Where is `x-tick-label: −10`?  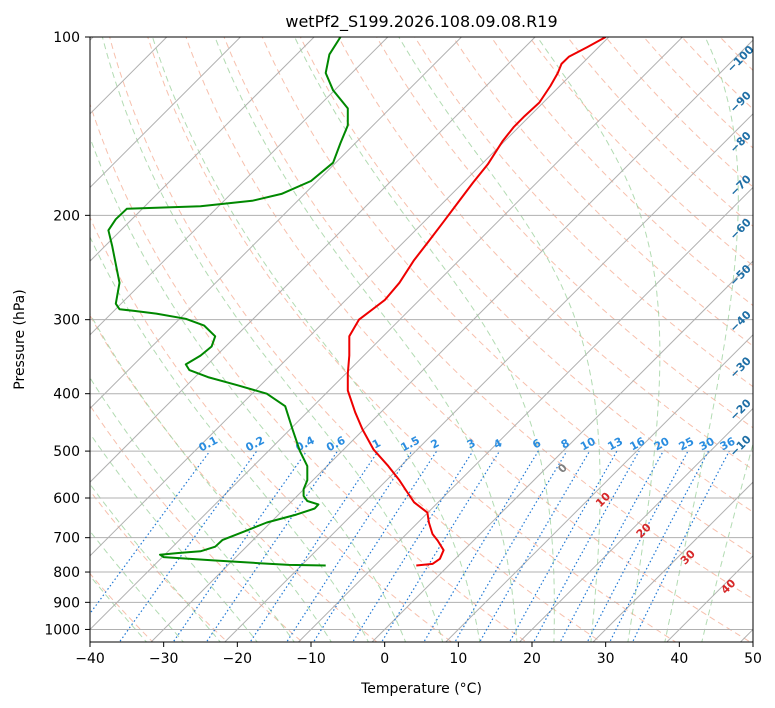
x-tick-label: −10 is located at coordinates (311, 659).